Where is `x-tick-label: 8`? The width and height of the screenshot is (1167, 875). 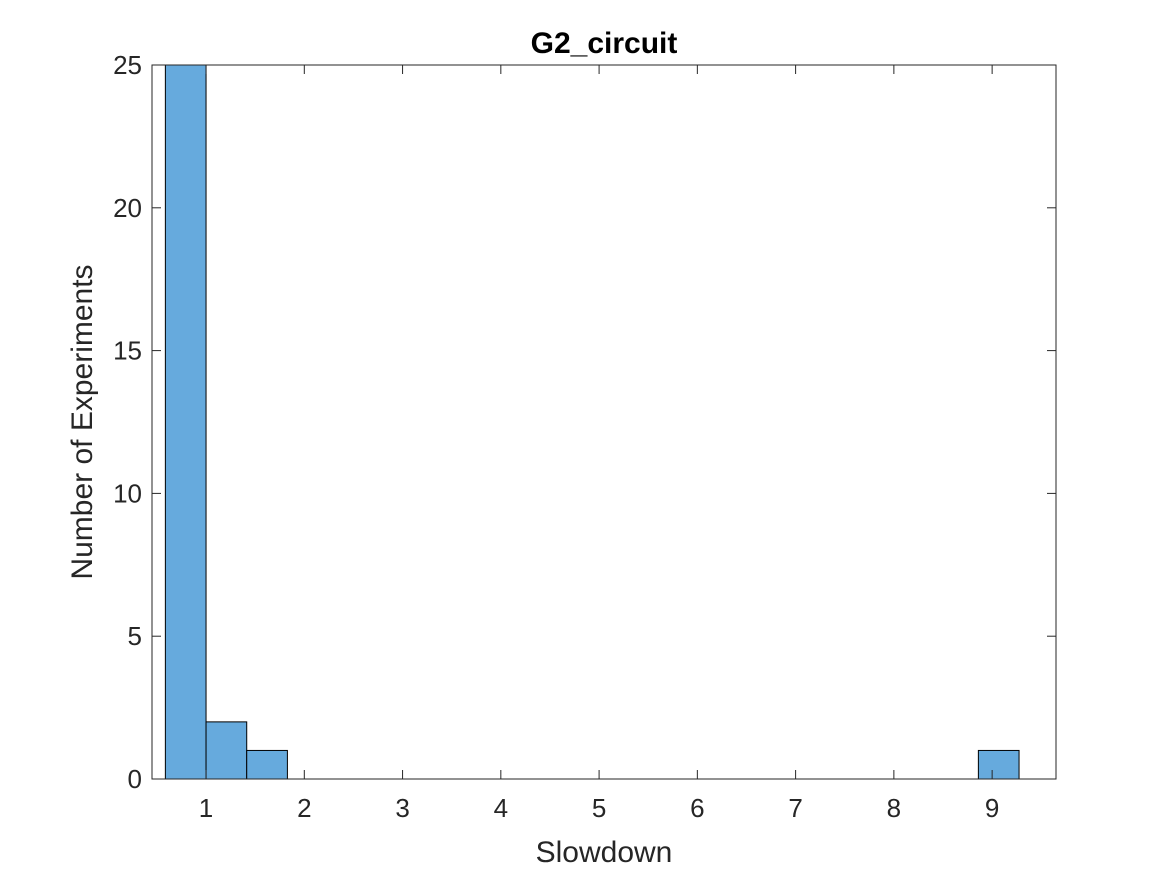
x-tick-label: 8 is located at coordinates (894, 808).